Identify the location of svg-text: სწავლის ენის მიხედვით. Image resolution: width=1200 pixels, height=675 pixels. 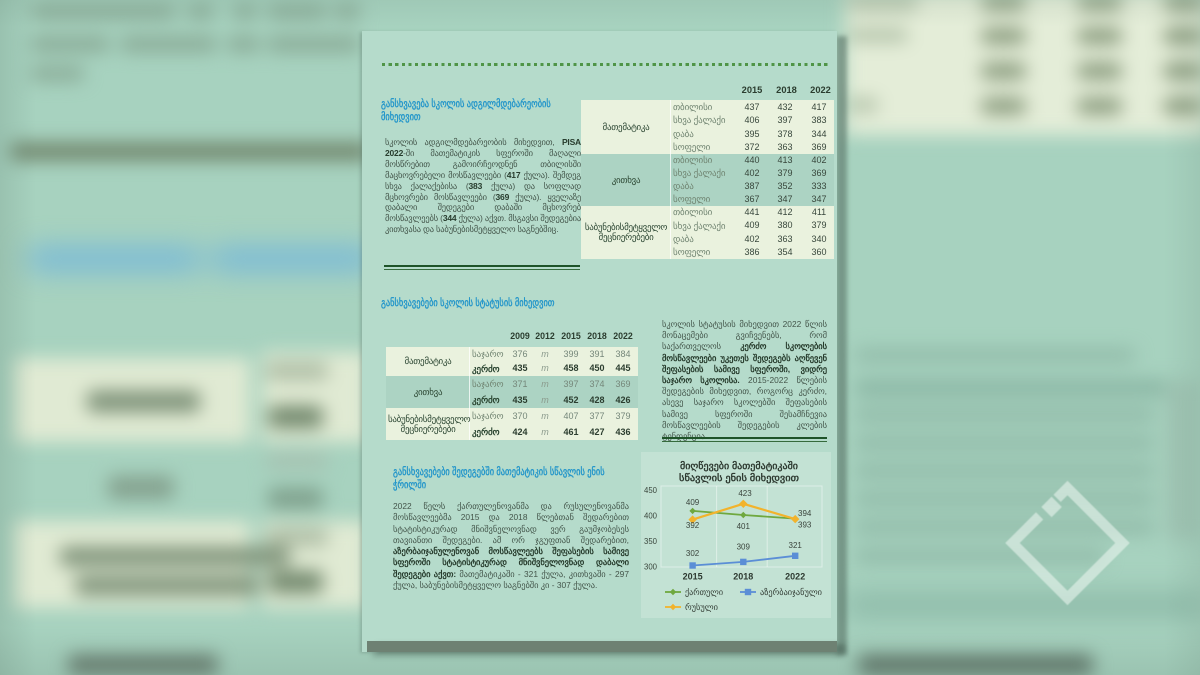
(739, 478).